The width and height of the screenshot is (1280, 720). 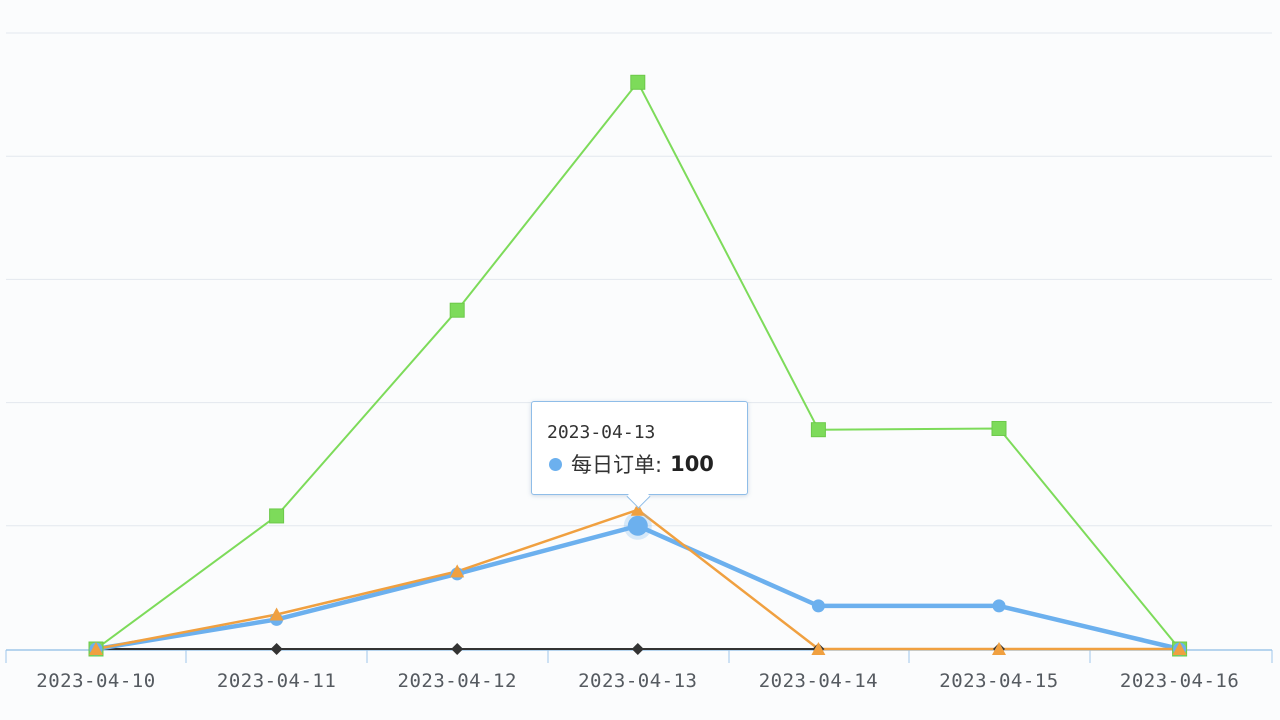 What do you see at coordinates (601, 432) in the screenshot?
I see `tooltip-date: 2023-04-13` at bounding box center [601, 432].